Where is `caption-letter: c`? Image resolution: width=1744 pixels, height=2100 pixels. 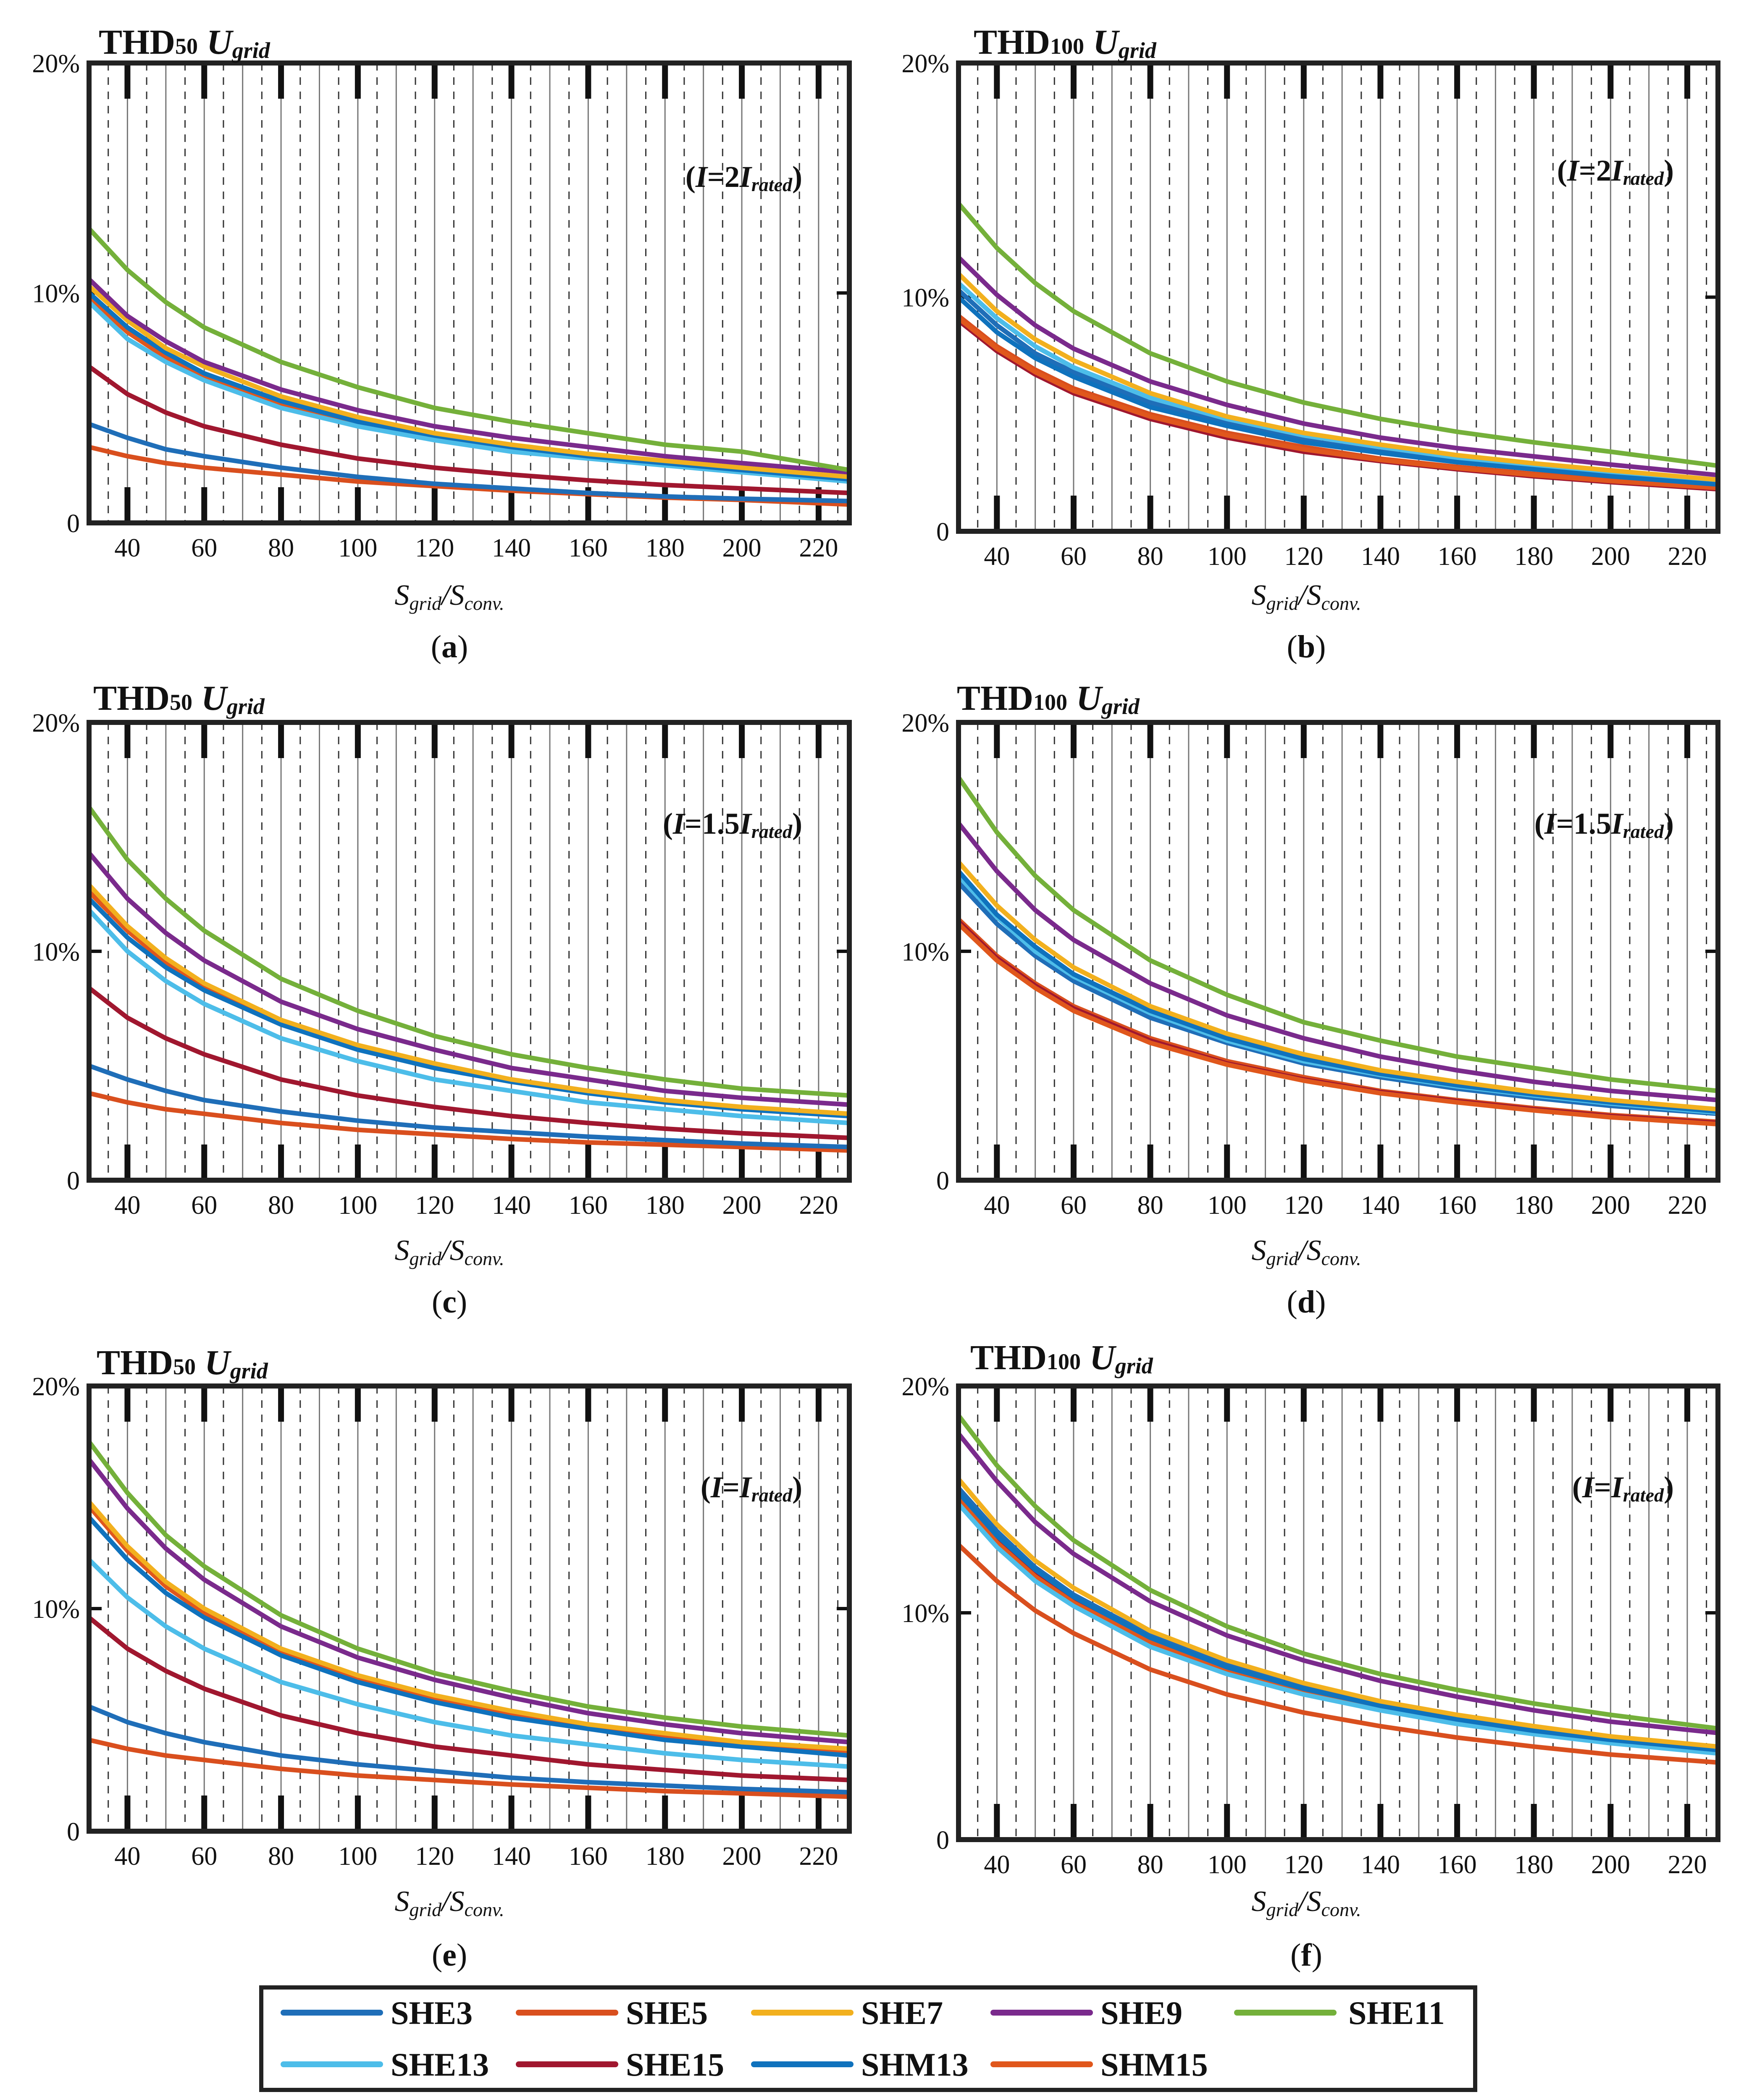
caption-letter: c is located at coordinates (449, 1302).